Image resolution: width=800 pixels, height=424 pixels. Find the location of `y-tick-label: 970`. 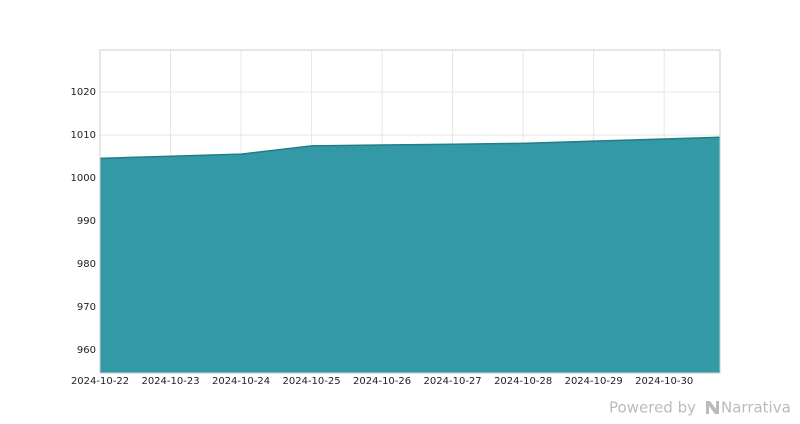

y-tick-label: 970 is located at coordinates (86, 307).